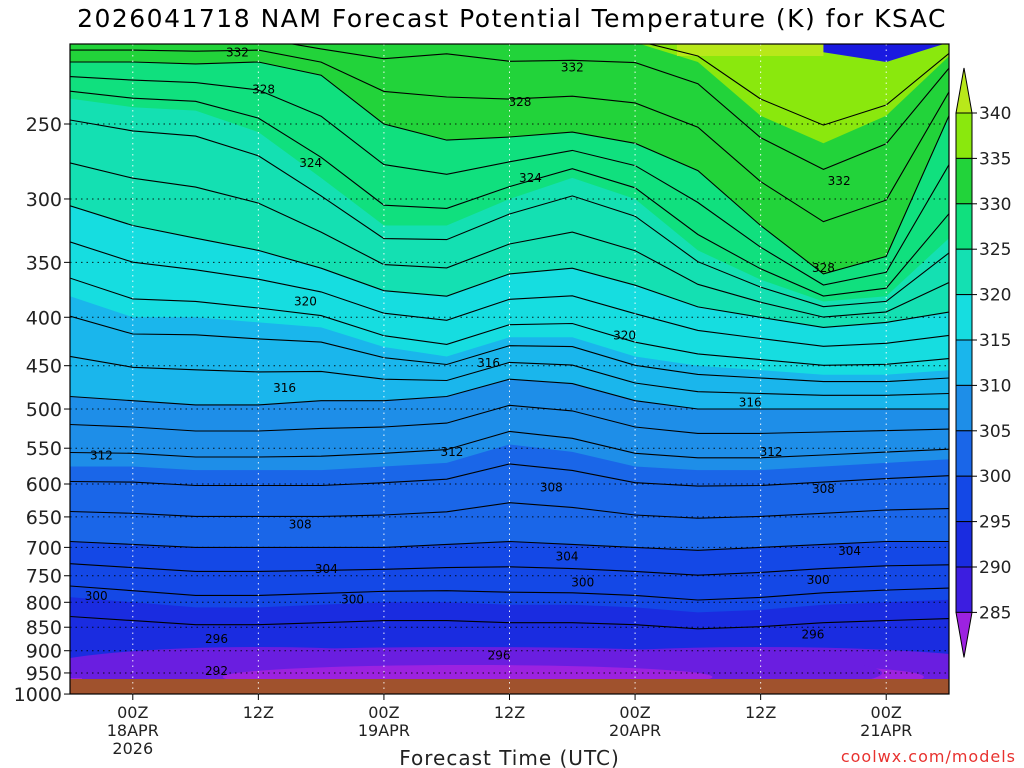 Image resolution: width=1024 pixels, height=768 pixels. What do you see at coordinates (995, 523) in the screenshot?
I see `colorbar-label: 295` at bounding box center [995, 523].